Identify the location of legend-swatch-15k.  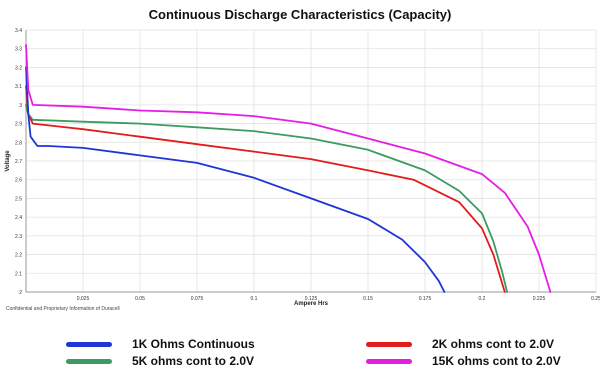
(389, 361).